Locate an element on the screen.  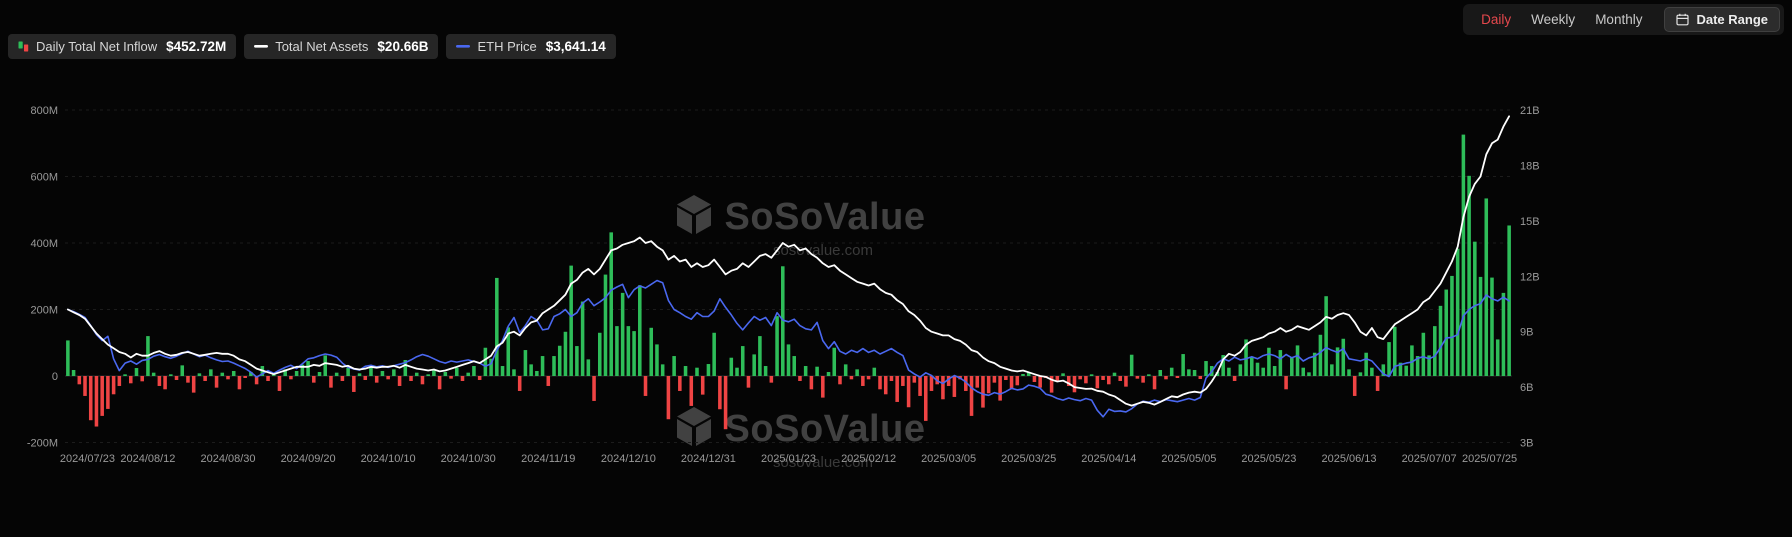
legend-item-eth-price: ETH Price $3,641.14 is located at coordinates (531, 46).